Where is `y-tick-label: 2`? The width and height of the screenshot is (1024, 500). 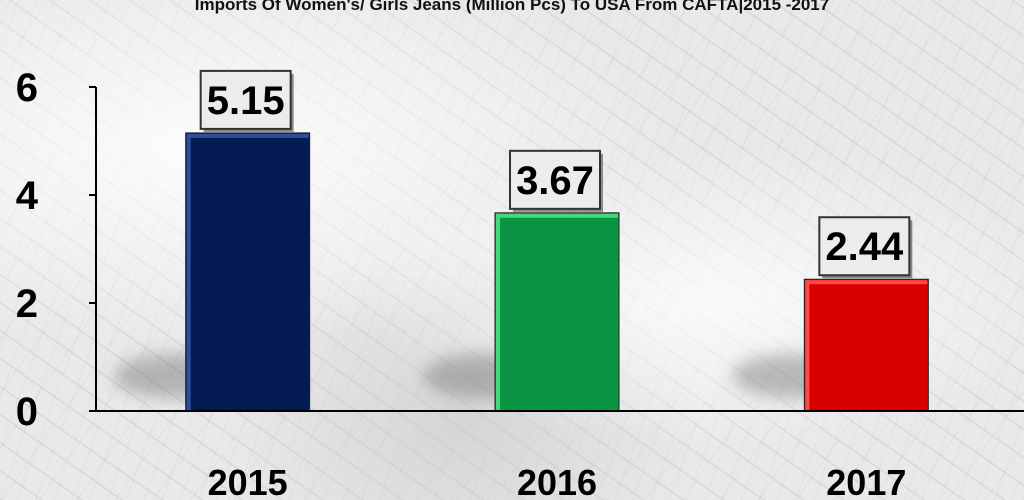
y-tick-label: 2 is located at coordinates (27, 304).